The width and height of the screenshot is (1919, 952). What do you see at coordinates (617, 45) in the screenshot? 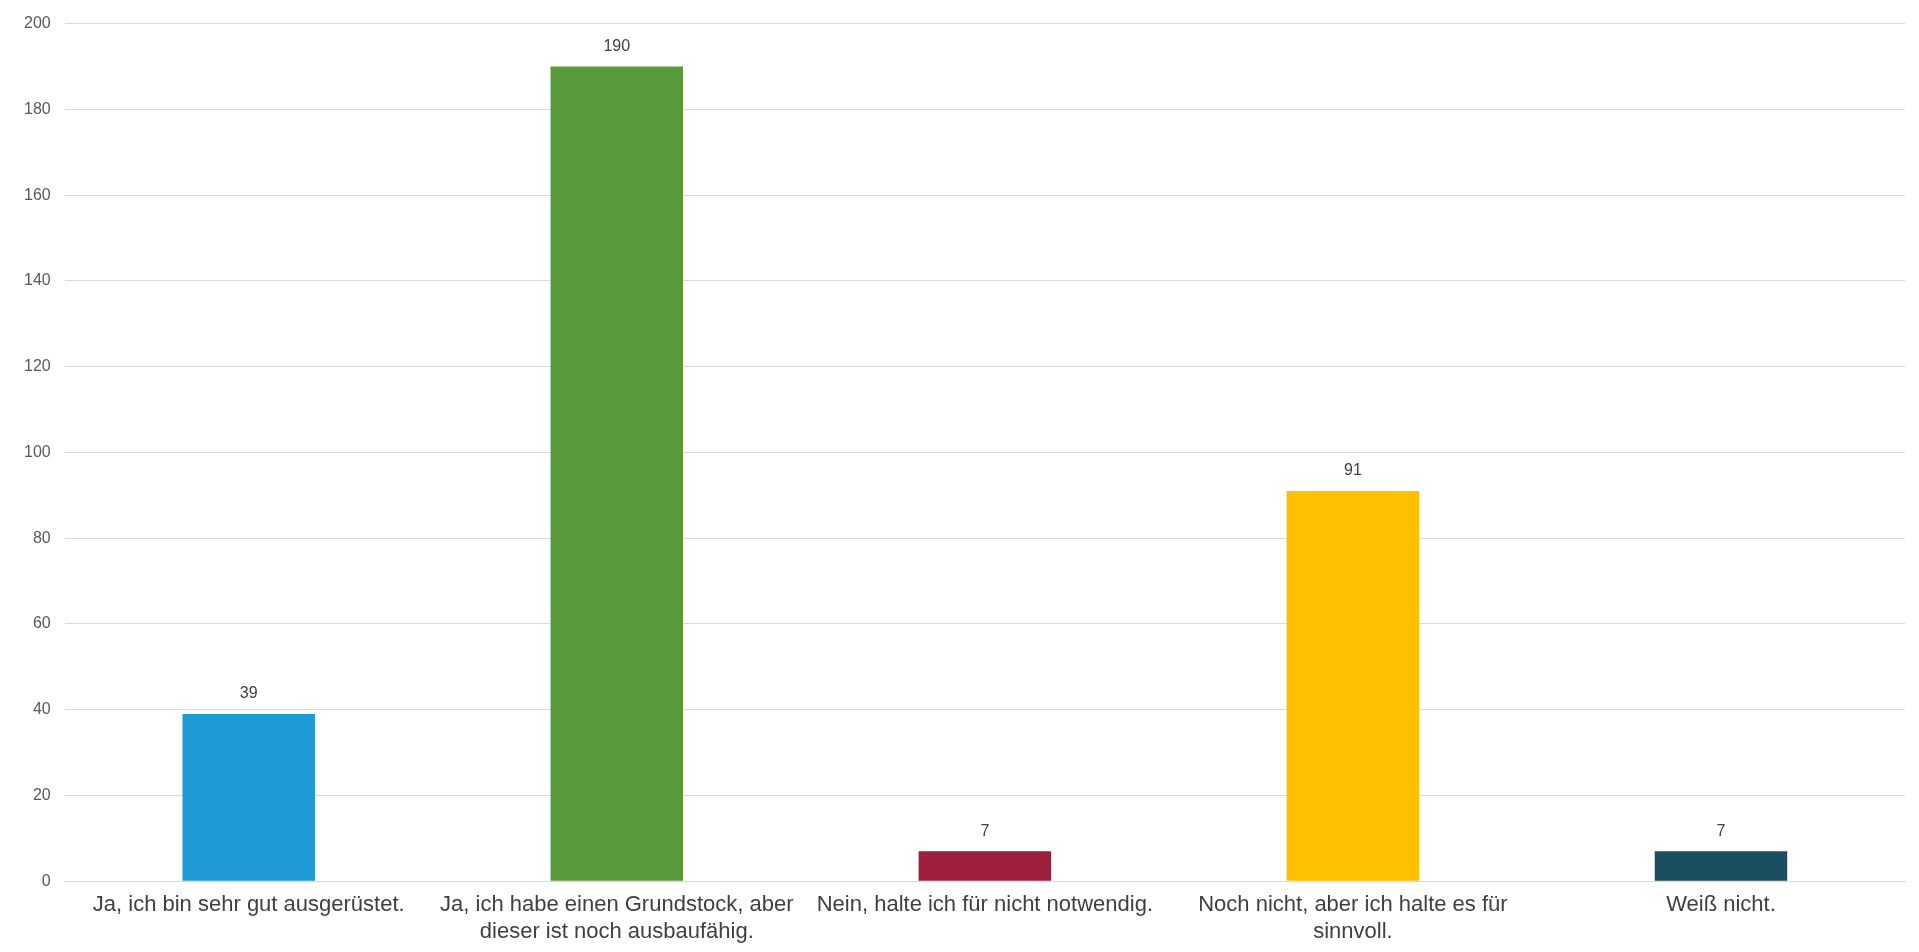
I see `data-label: 190` at bounding box center [617, 45].